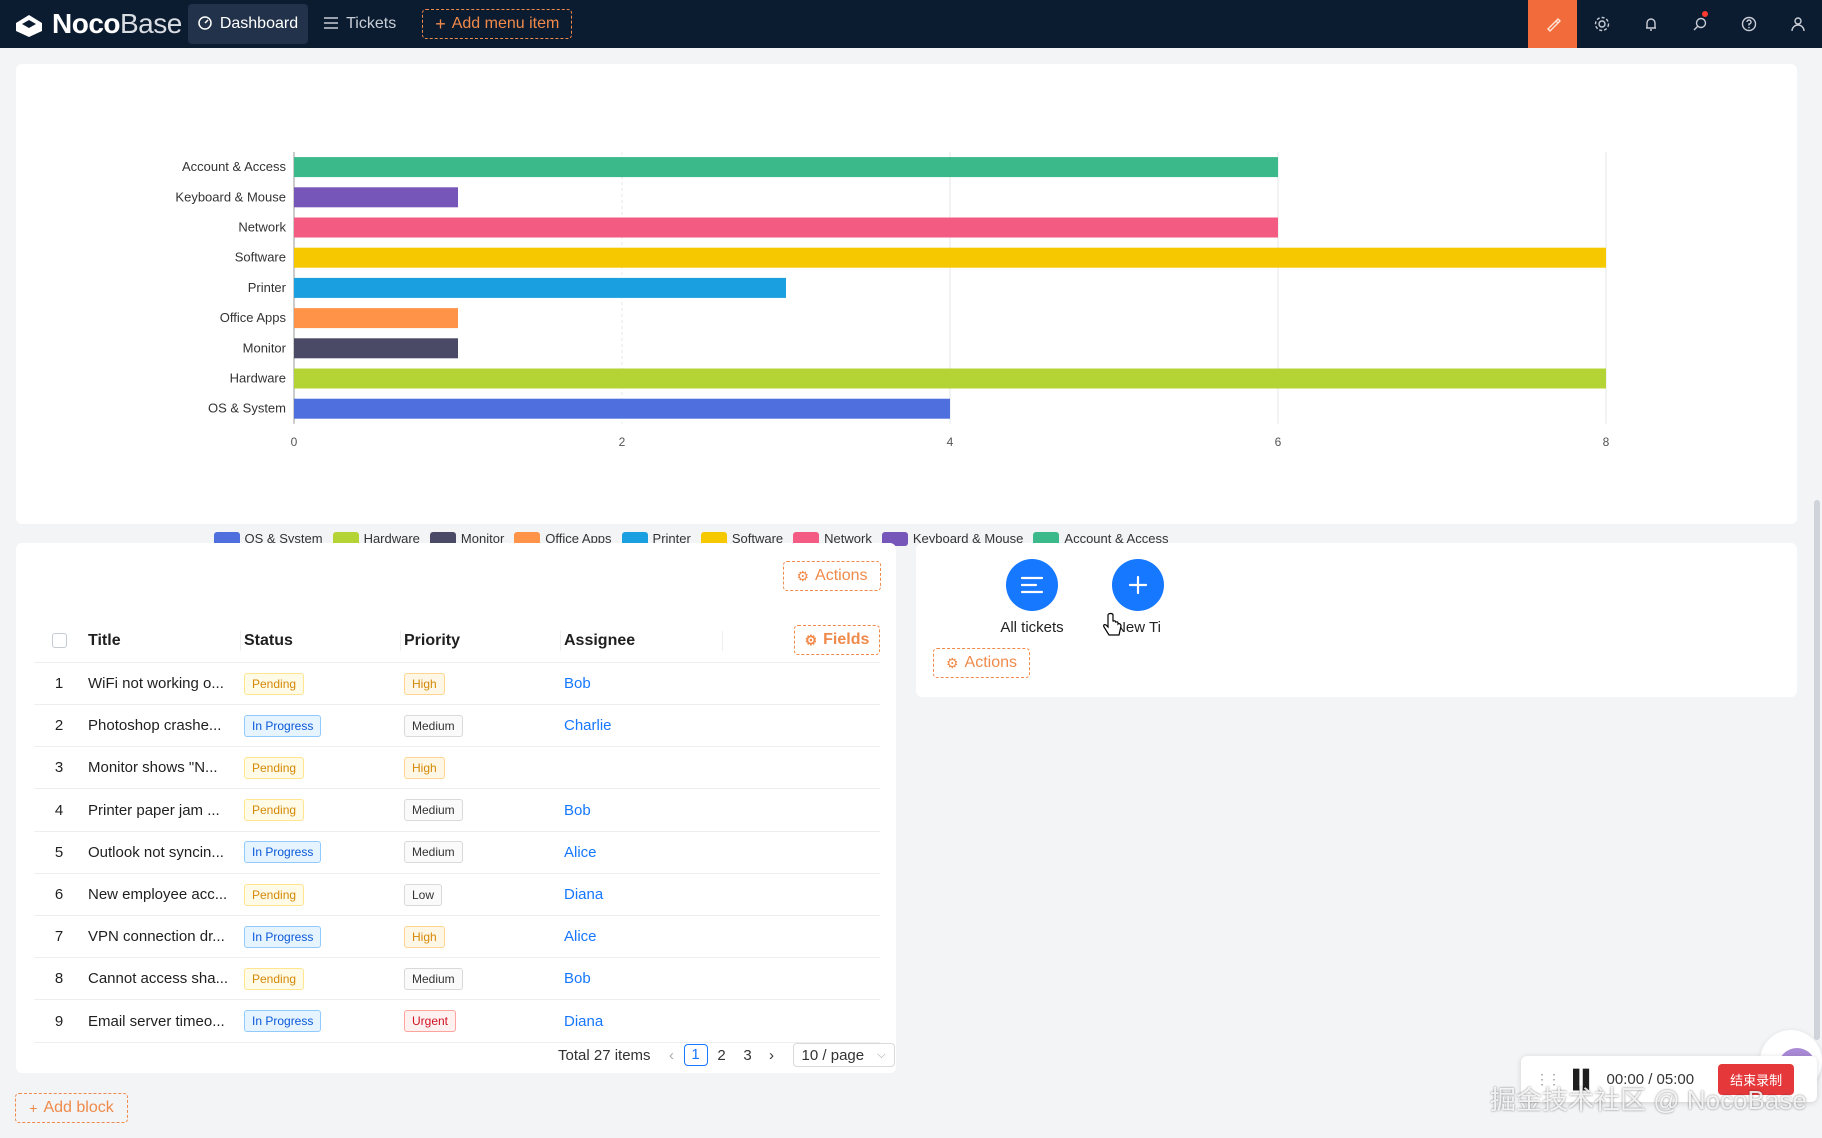 Image resolution: width=1822 pixels, height=1138 pixels. I want to click on column-header-priority: Priority, so click(432, 640).